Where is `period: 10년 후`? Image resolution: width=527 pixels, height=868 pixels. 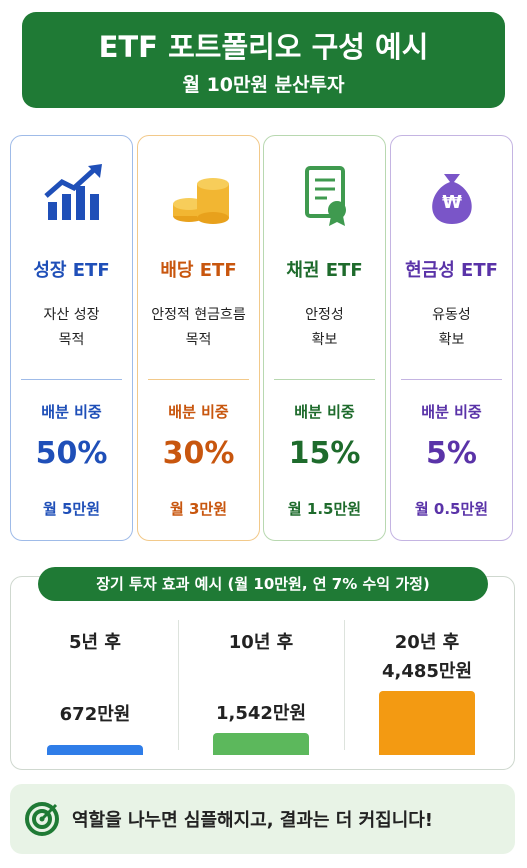
period: 10년 후 is located at coordinates (261, 642).